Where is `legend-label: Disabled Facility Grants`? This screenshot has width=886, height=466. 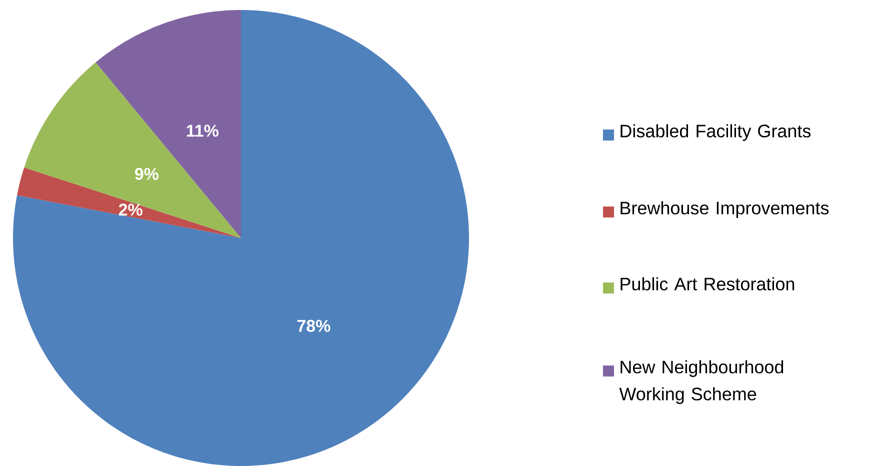 legend-label: Disabled Facility Grants is located at coordinates (715, 132).